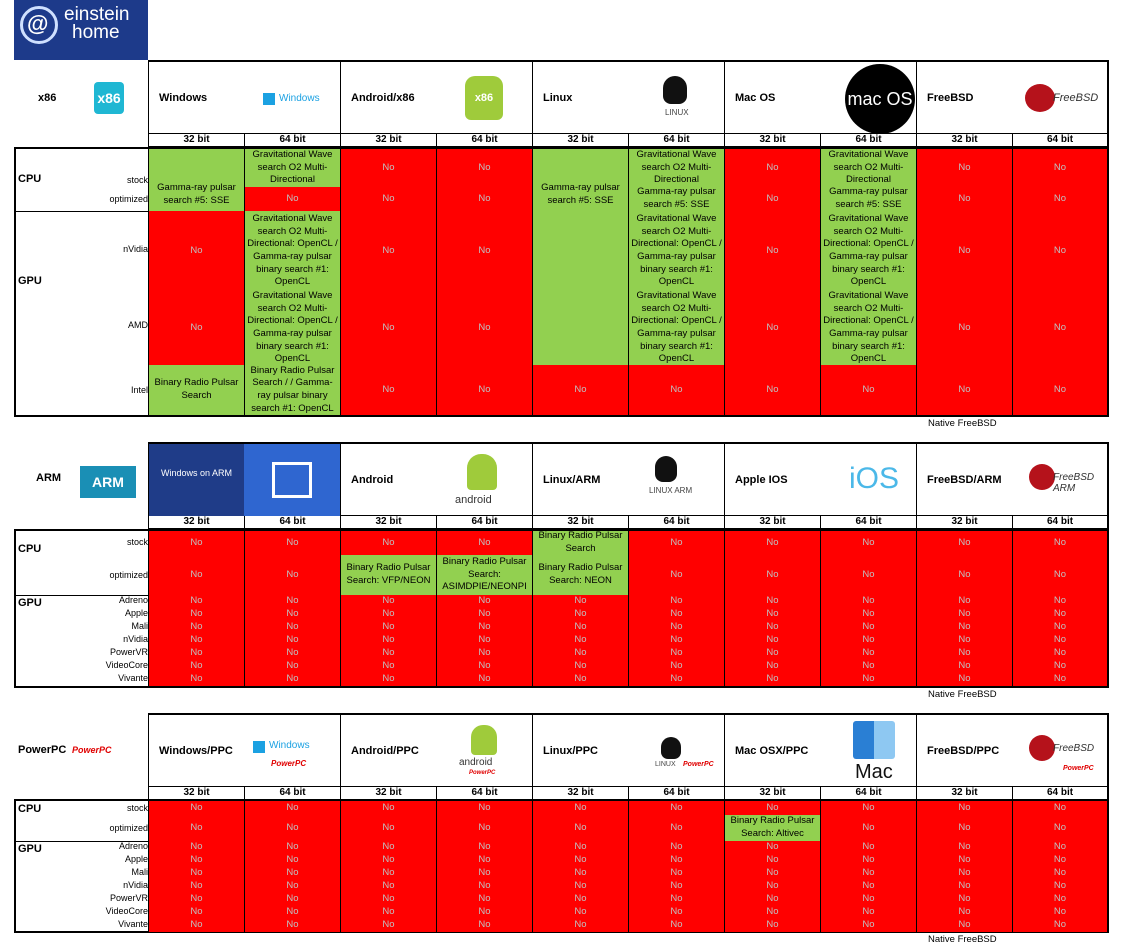 The width and height of the screenshot is (1126, 950). Describe the element at coordinates (1012, 479) in the screenshot. I see `platform-header-freebsd-arm: FreeBSD/ARM FreeBSD ARM` at that location.